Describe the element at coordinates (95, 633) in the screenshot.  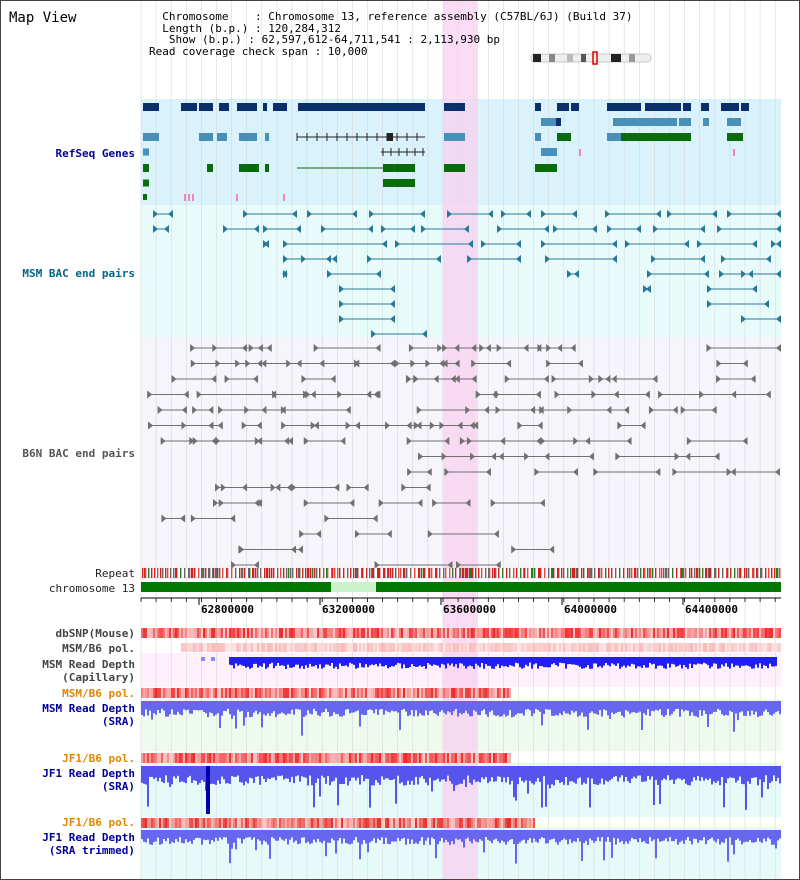
I see `track-label-dbsnp: dbSNP(Mouse)` at that location.